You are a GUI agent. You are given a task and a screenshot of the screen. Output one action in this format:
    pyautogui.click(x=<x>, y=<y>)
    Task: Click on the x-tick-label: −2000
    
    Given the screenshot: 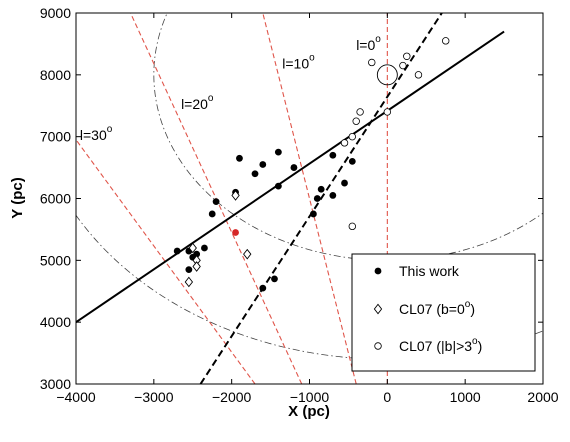 What is the action you would take?
    pyautogui.click(x=232, y=397)
    